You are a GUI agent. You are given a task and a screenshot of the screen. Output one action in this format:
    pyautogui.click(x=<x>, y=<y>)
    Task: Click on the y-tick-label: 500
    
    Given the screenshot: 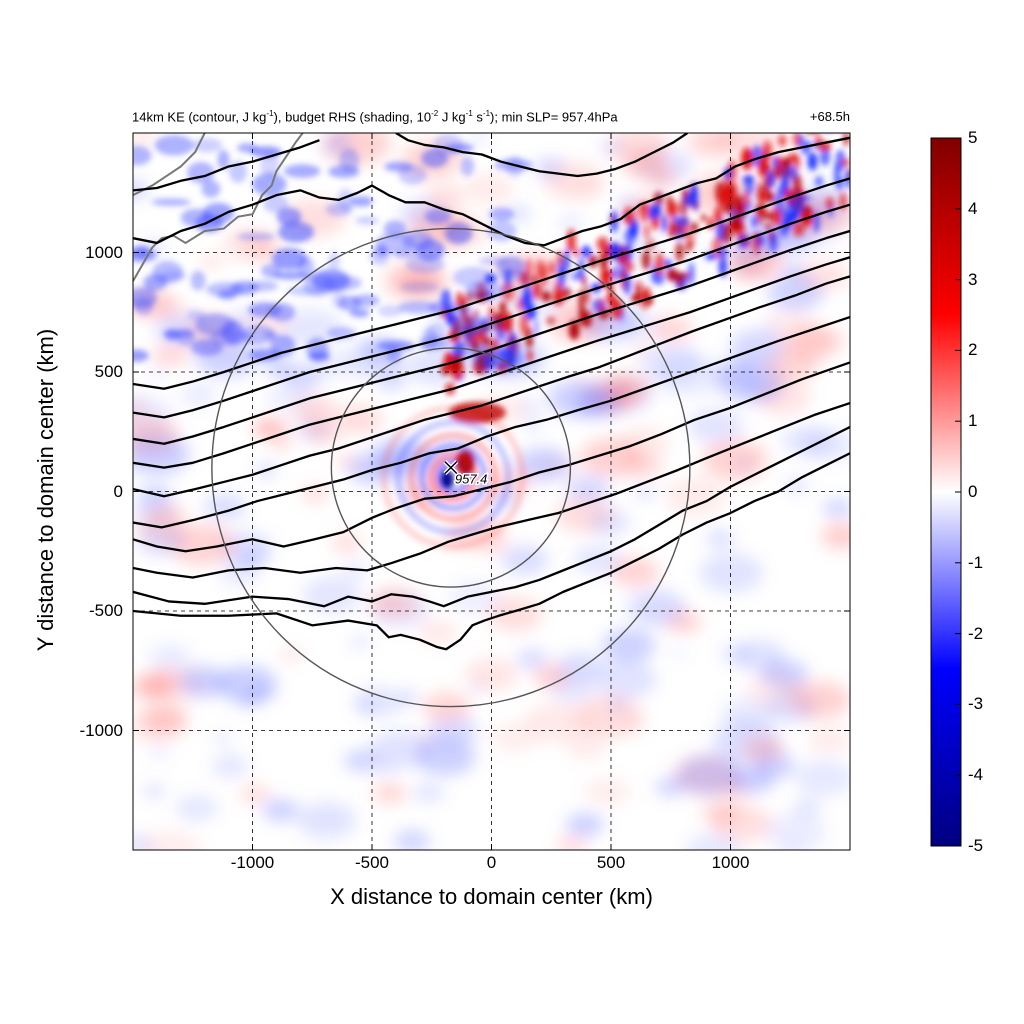 What is the action you would take?
    pyautogui.click(x=108, y=371)
    